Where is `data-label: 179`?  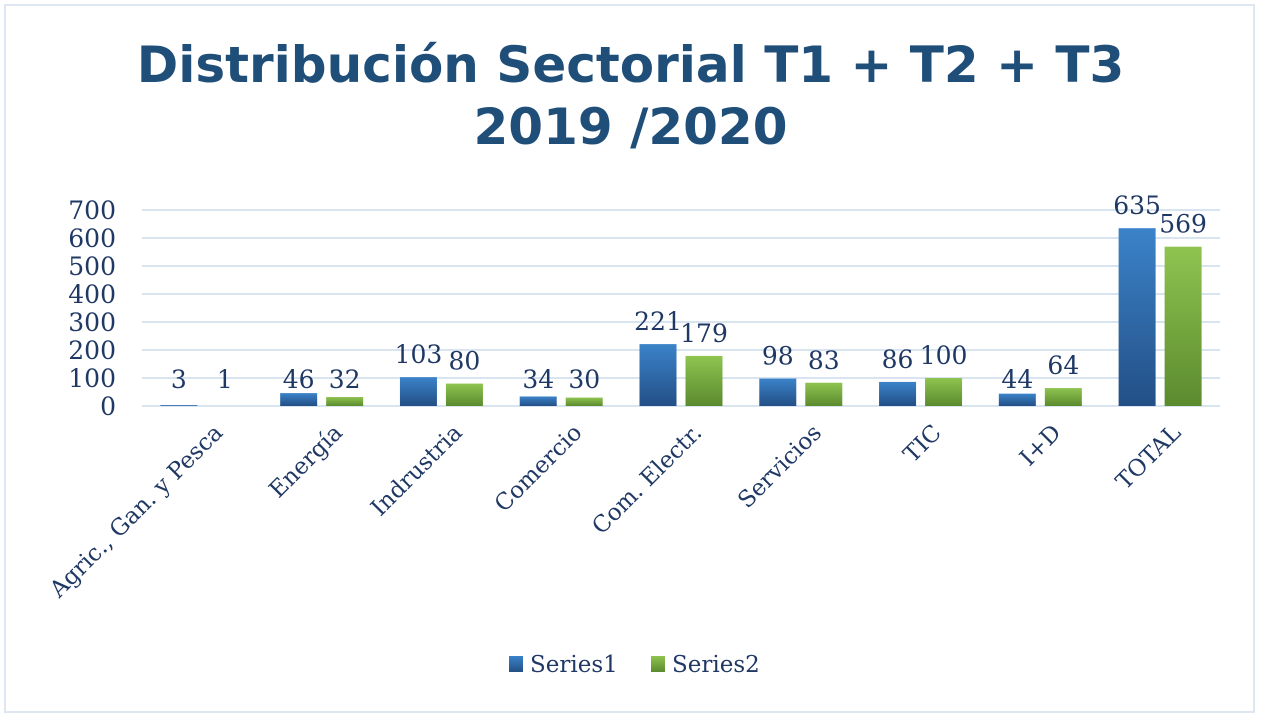
data-label: 179 is located at coordinates (704, 333).